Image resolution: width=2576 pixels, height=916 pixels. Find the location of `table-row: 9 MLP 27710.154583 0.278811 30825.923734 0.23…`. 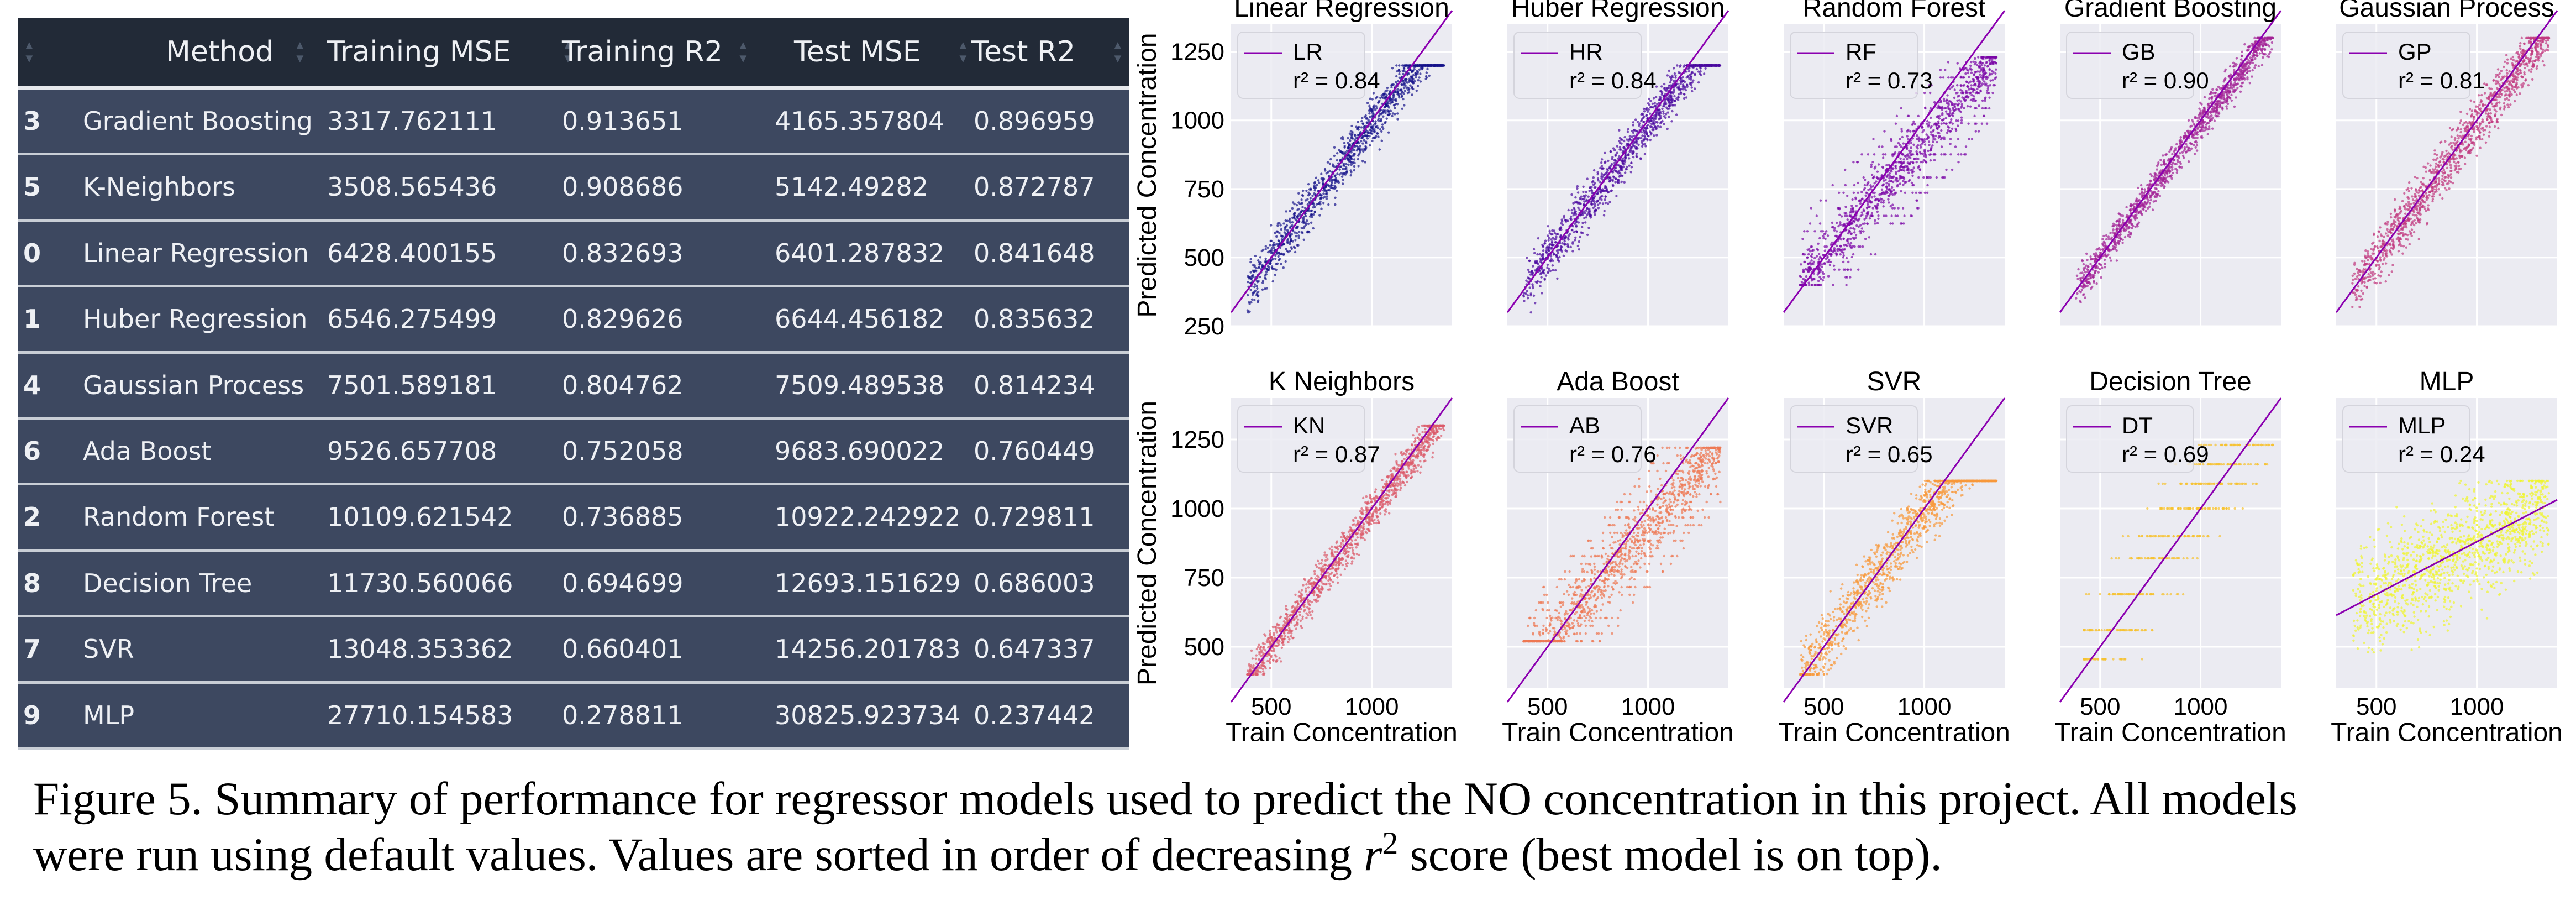

table-row: 9 MLP 27710.154583 0.278811 30825.923734 0.23… is located at coordinates (573, 716).